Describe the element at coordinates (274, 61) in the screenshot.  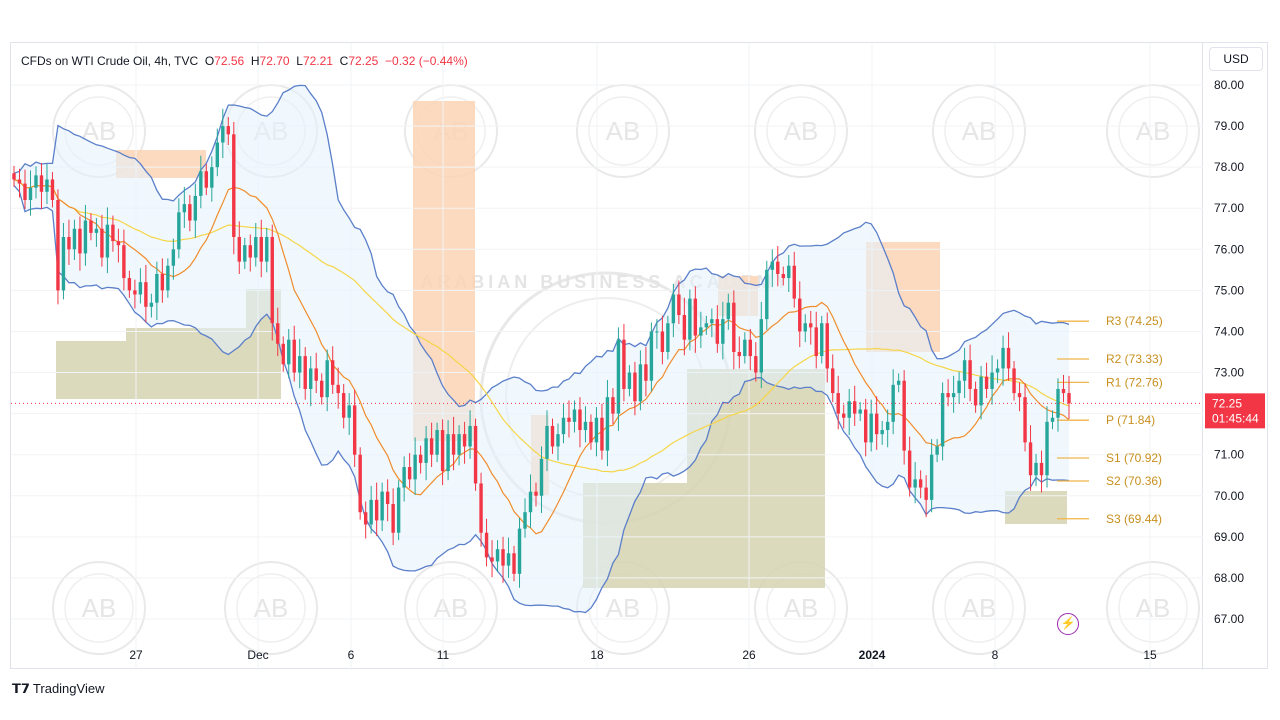
I see `high-value: 72.70` at that location.